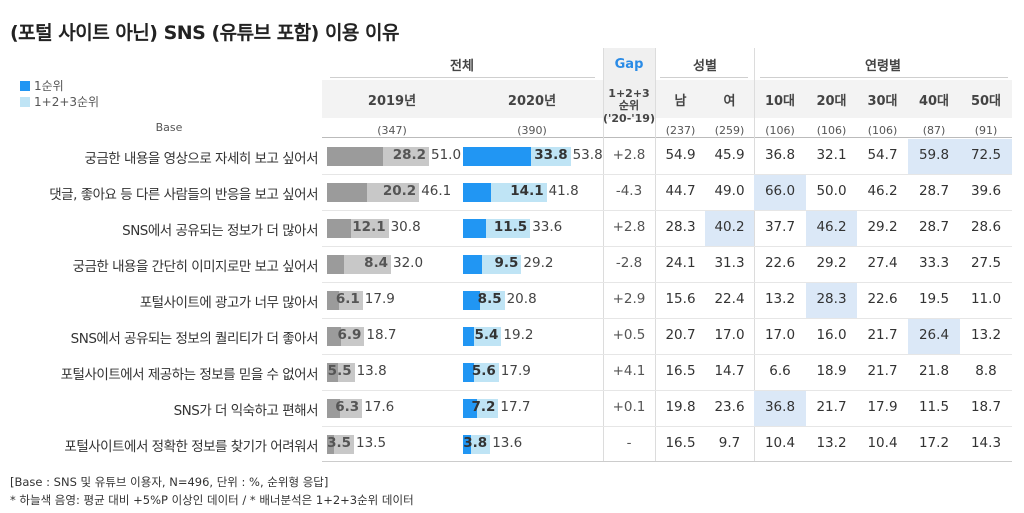 This screenshot has width=1024, height=513. Describe the element at coordinates (729, 191) in the screenshot. I see `gender-female-value: 49.0` at that location.